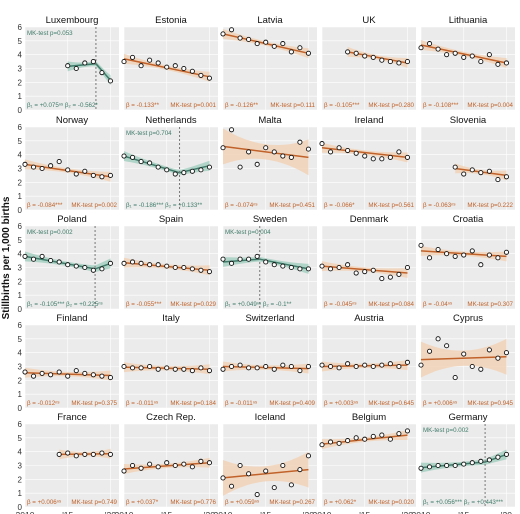  What do you see at coordinates (446, 430) in the screenshot?
I see `mk-test-label: MK-test p=0.002` at bounding box center [446, 430].